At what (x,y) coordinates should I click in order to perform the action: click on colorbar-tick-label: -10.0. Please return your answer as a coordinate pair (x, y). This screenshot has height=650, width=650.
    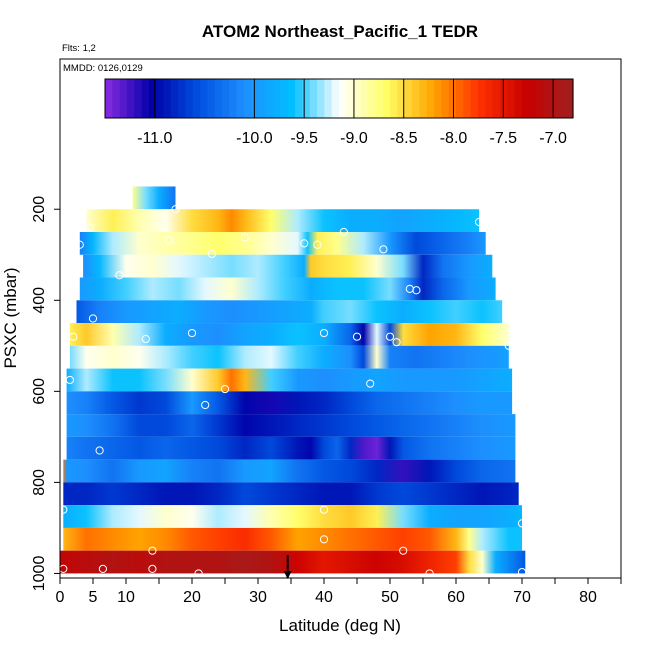
    Looking at the image, I should click on (254, 138).